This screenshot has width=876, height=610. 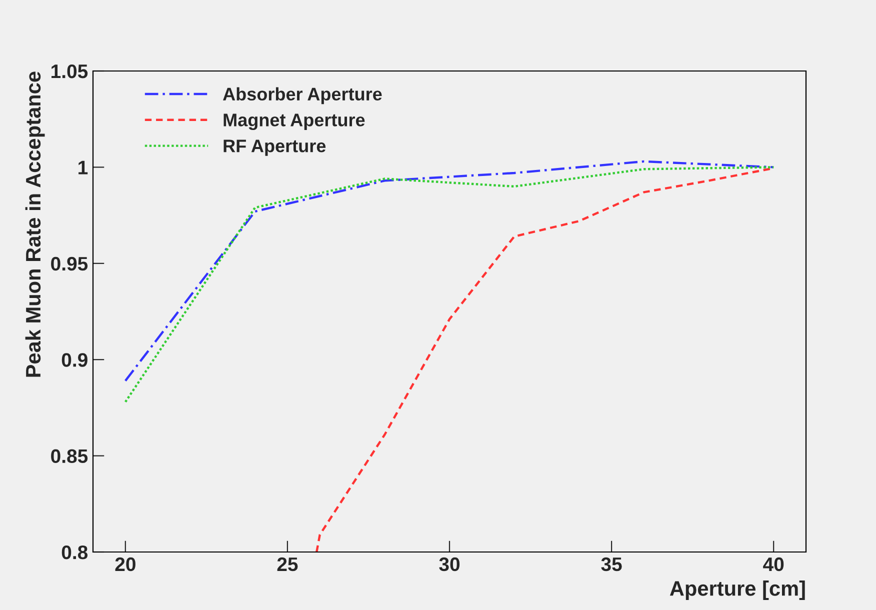 What do you see at coordinates (75, 552) in the screenshot?
I see `y-tick-label: 0.8` at bounding box center [75, 552].